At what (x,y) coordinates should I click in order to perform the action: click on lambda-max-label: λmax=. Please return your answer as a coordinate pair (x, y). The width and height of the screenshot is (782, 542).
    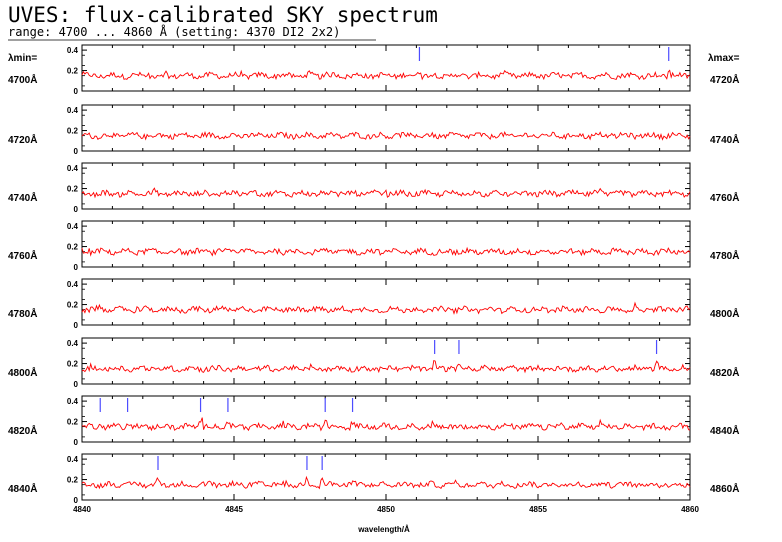
    Looking at the image, I should click on (724, 58).